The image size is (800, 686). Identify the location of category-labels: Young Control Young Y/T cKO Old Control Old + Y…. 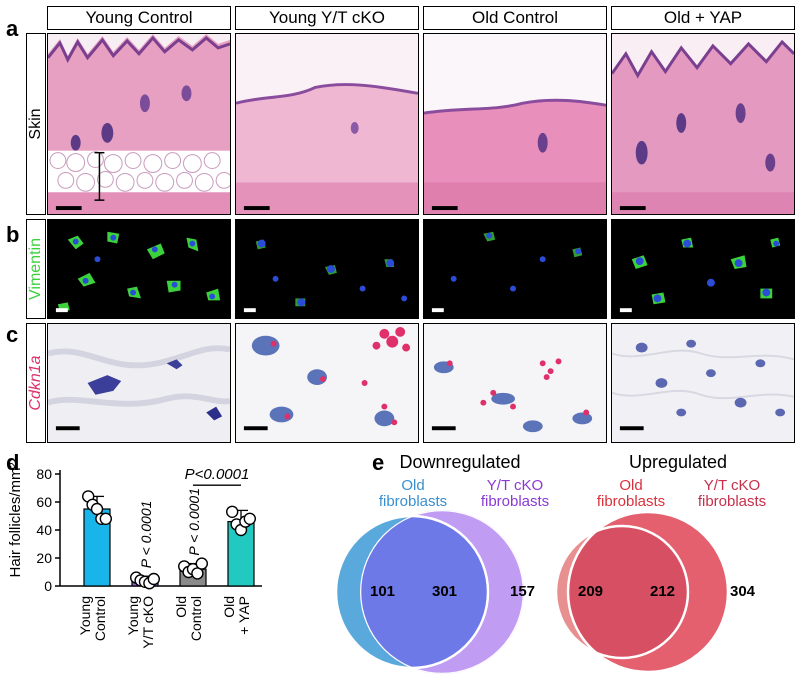
(164, 622).